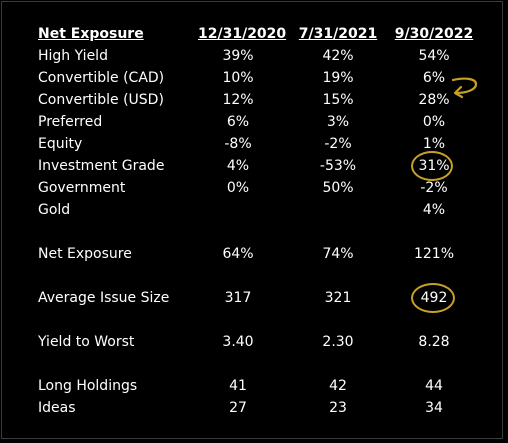 This screenshot has height=443, width=508. I want to click on value-col2: 15%, so click(338, 100).